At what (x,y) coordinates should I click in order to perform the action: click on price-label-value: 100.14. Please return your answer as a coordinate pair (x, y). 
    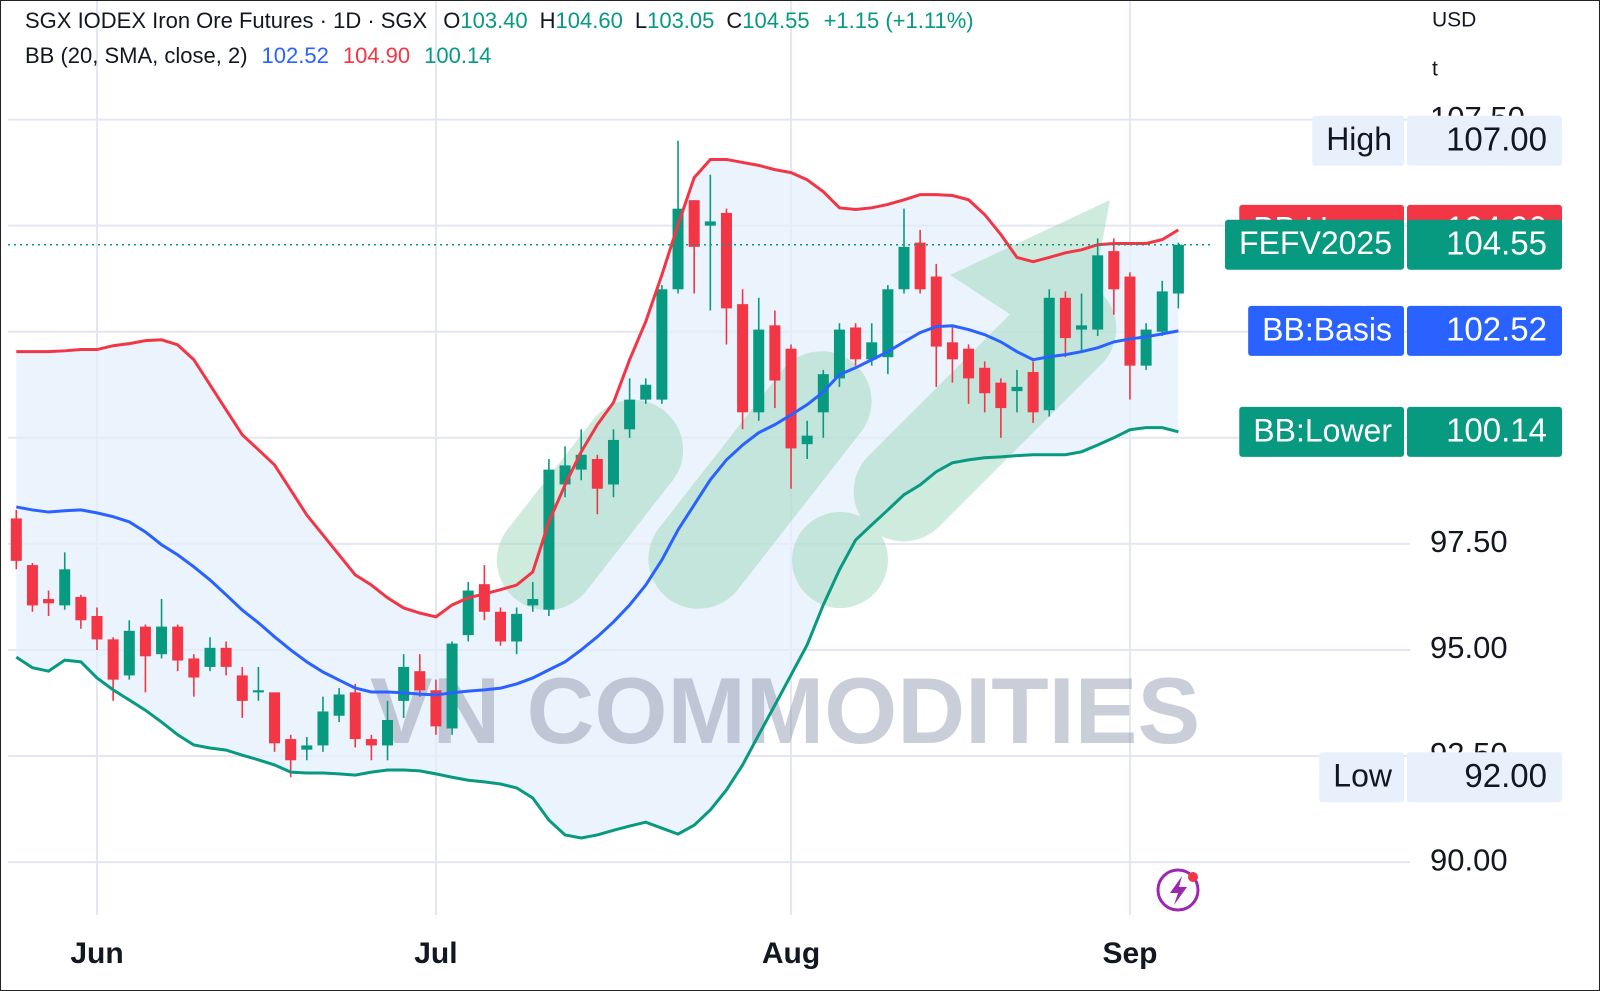
    Looking at the image, I should click on (1496, 430).